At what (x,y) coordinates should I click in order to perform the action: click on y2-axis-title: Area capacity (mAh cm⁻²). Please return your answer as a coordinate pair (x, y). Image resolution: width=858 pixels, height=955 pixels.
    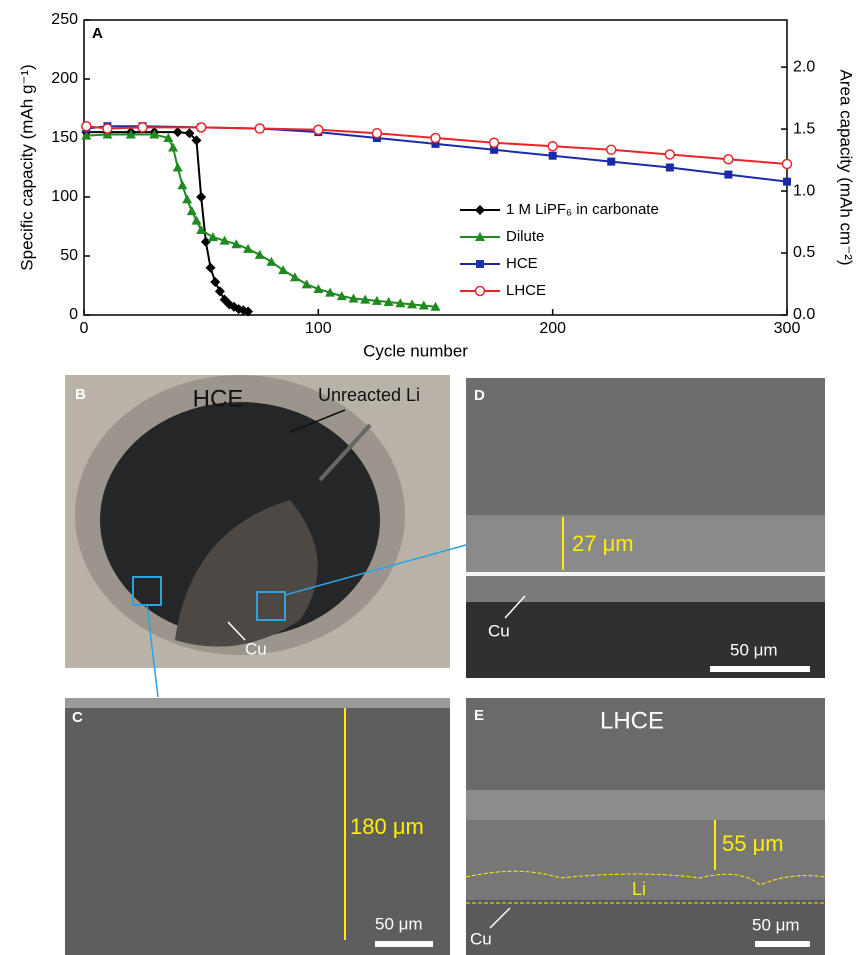
    Looking at the image, I should click on (846, 167).